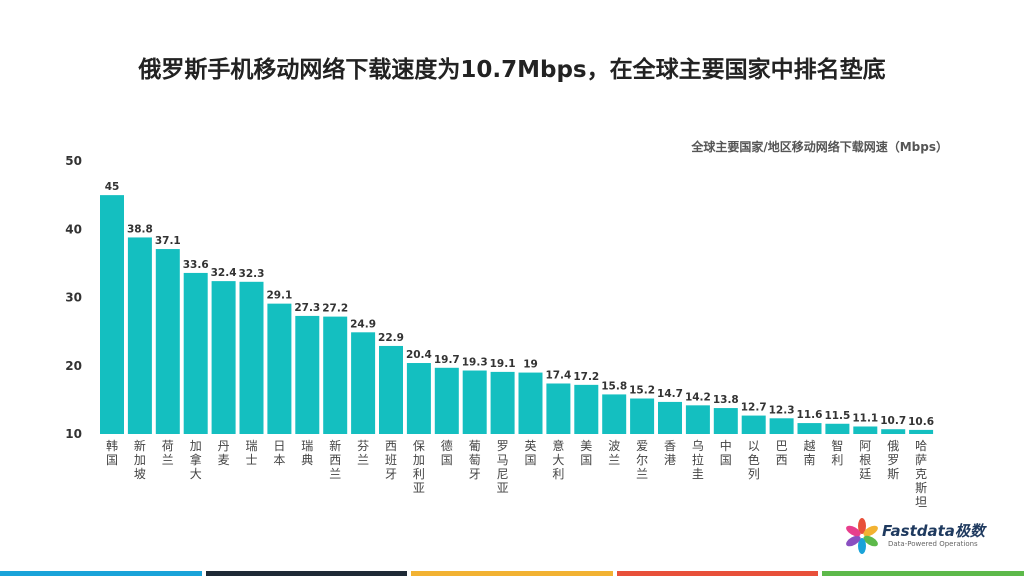  I want to click on category-label: 瑞士, so click(251, 453).